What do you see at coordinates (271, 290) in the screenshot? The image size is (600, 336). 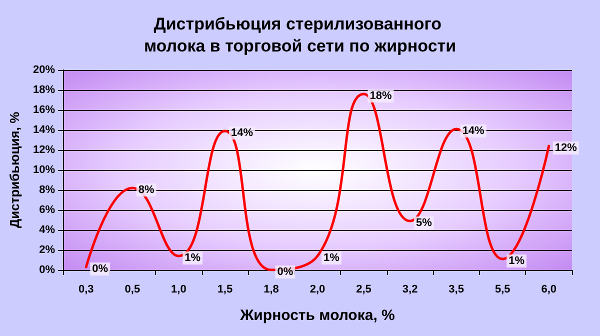 I see `x-tick-label: 1,8` at bounding box center [271, 290].